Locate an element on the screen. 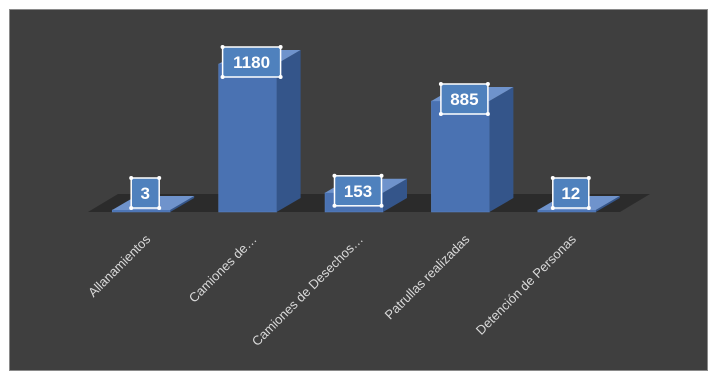  data-label-2: 1180 is located at coordinates (251, 62).